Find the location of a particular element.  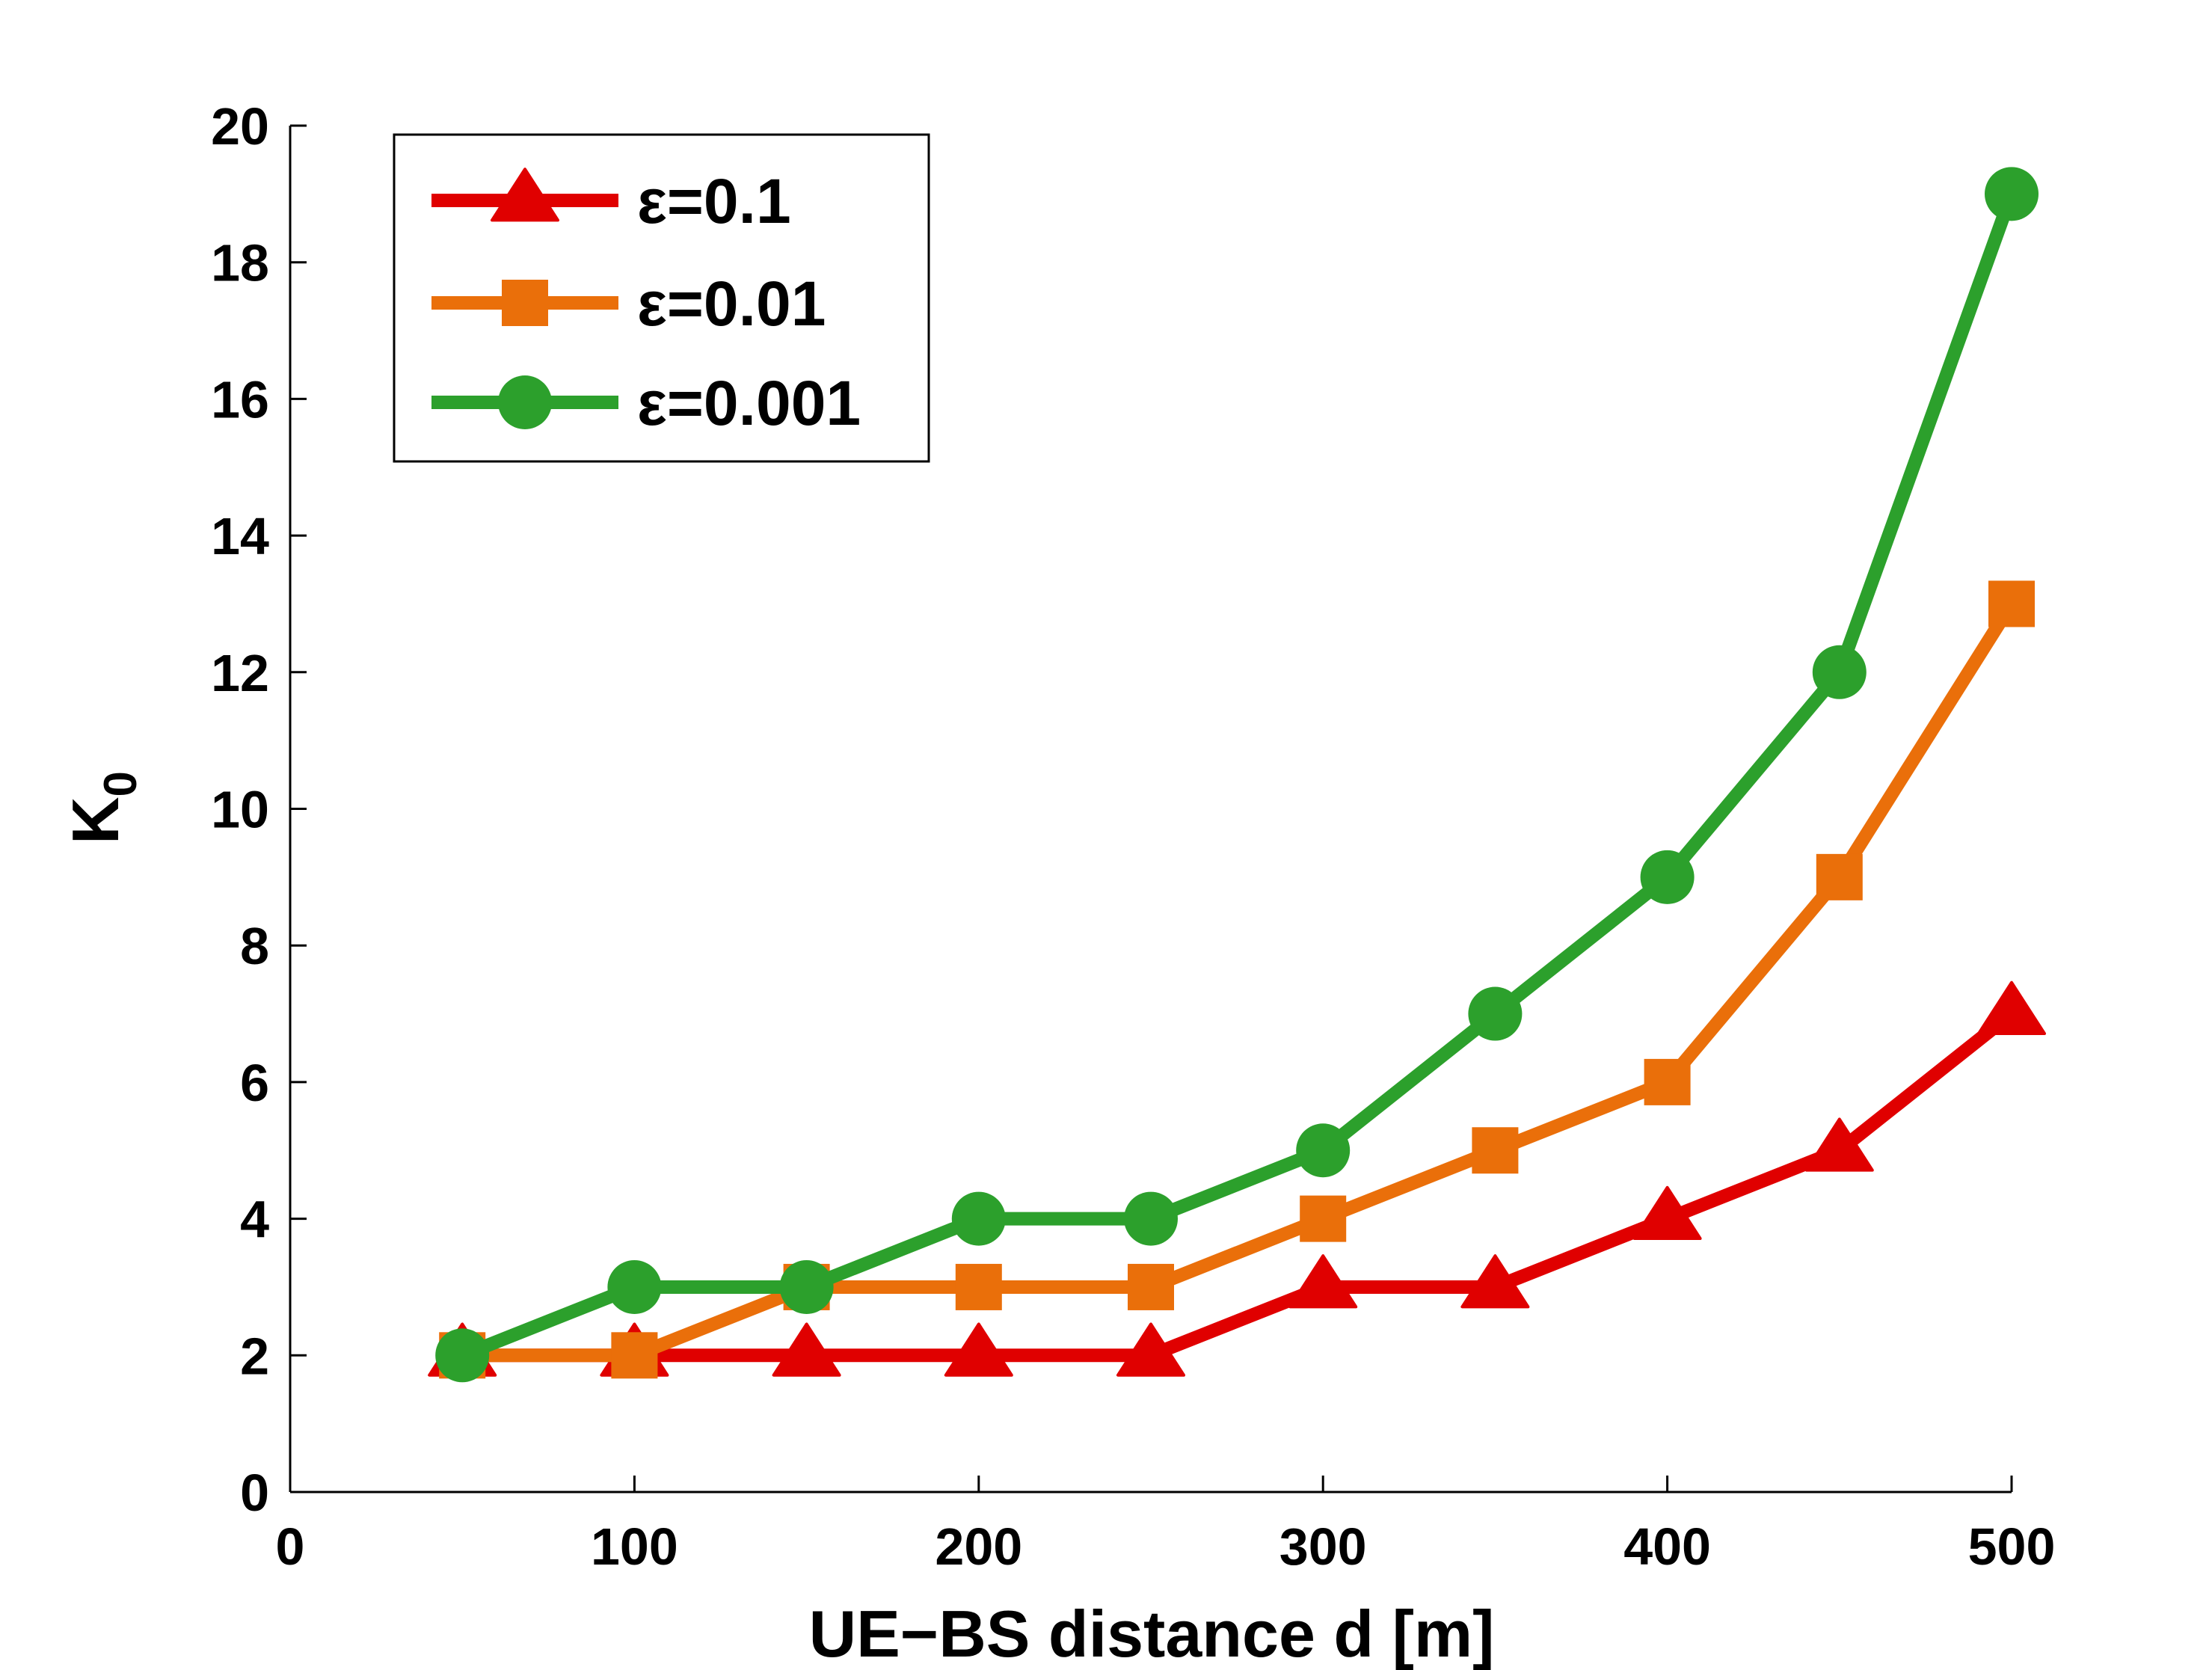

y-axis-label-subscript: 0 is located at coordinates (121, 783).